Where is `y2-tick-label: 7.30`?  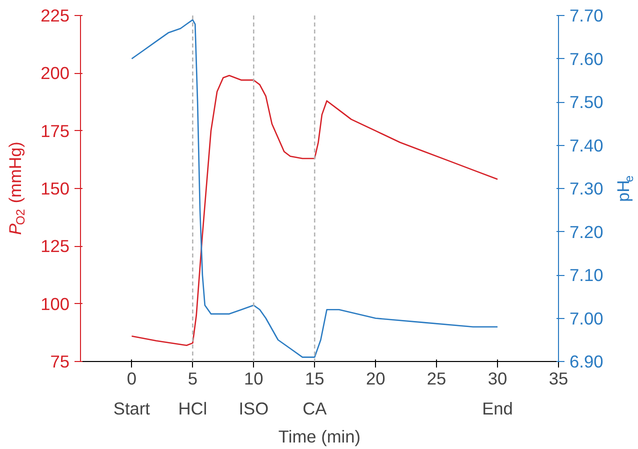
y2-tick-label: 7.30 is located at coordinates (587, 188).